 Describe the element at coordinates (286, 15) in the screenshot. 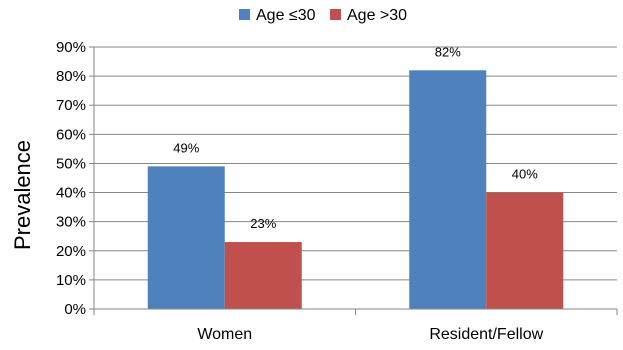

I see `legend-label: Age ≤30` at that location.